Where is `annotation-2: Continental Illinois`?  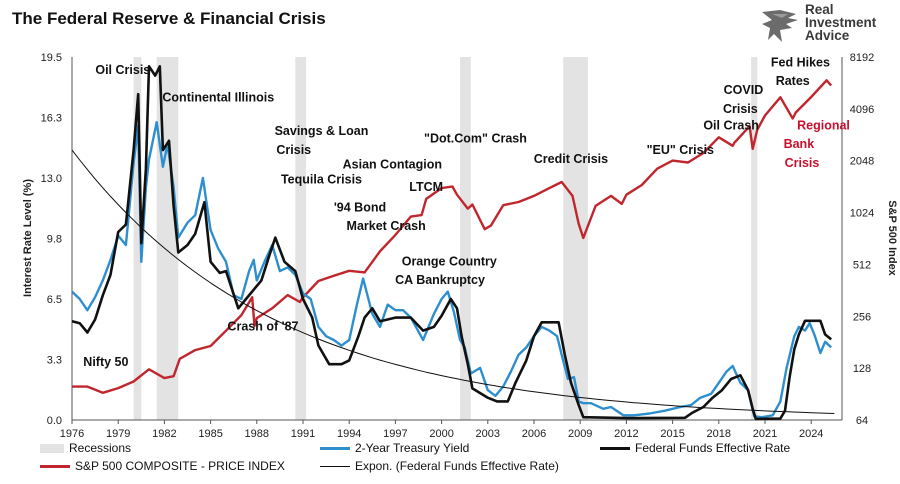 annotation-2: Continental Illinois is located at coordinates (218, 98).